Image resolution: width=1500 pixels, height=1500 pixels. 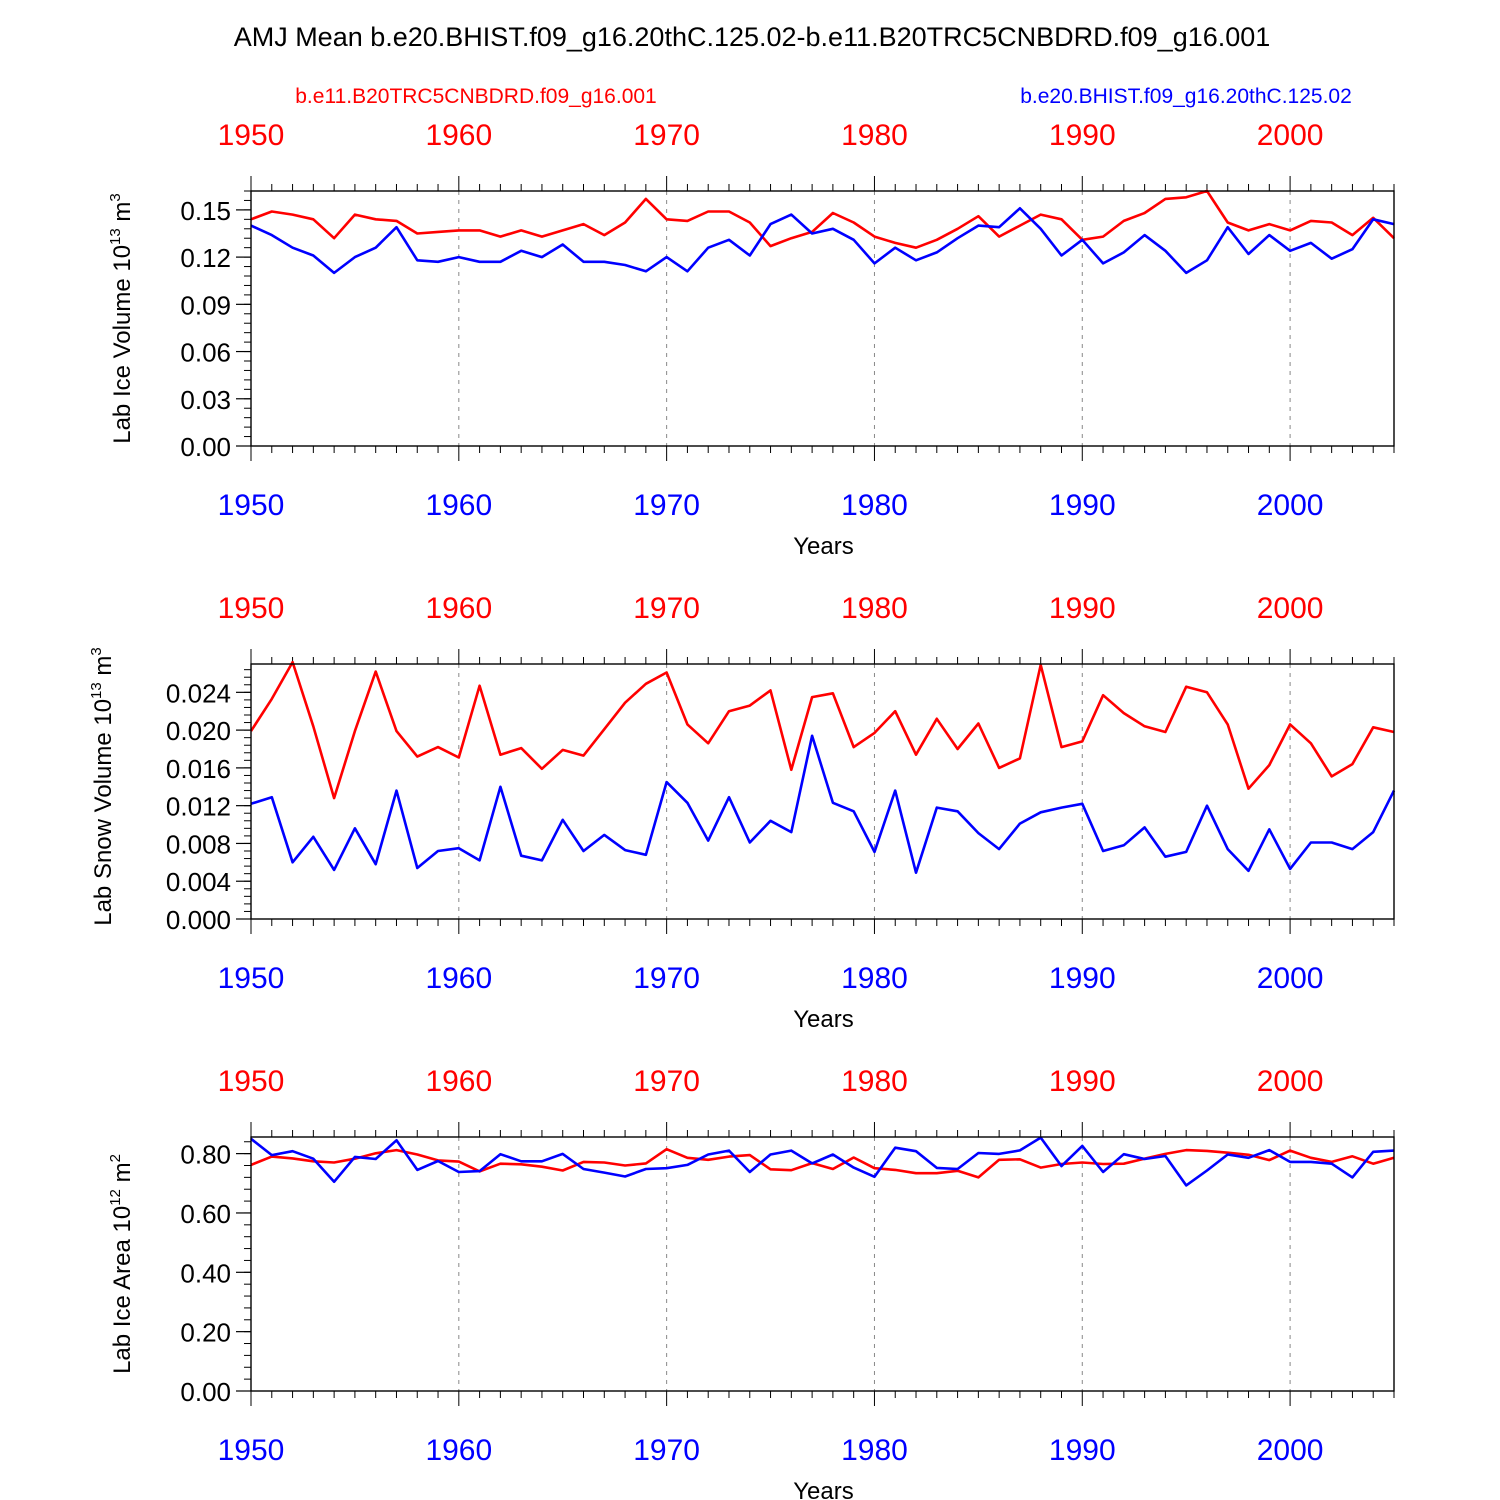 What do you see at coordinates (122, 1290) in the screenshot?
I see `y-axis-label-text: Lab Ice Area 10` at bounding box center [122, 1290].